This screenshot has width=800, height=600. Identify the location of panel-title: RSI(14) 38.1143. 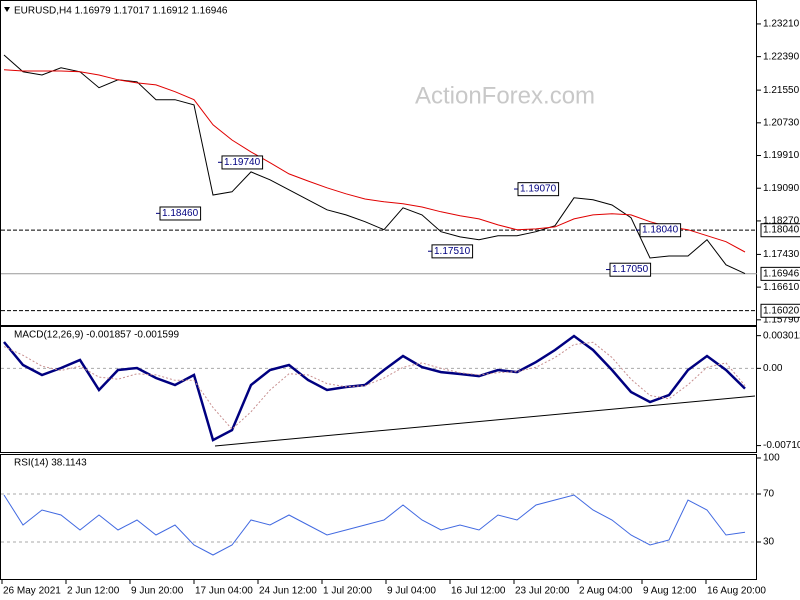
(50, 463).